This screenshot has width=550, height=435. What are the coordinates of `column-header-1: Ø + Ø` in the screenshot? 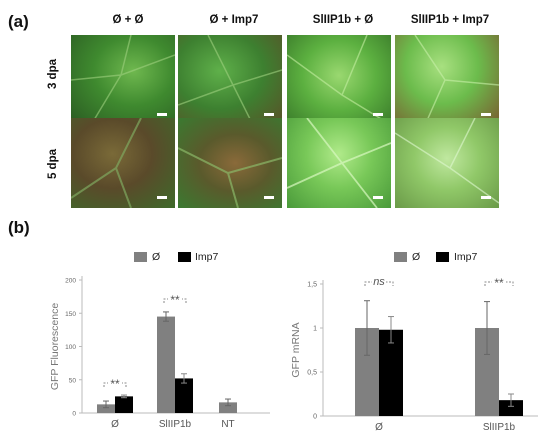 It's located at (128, 20).